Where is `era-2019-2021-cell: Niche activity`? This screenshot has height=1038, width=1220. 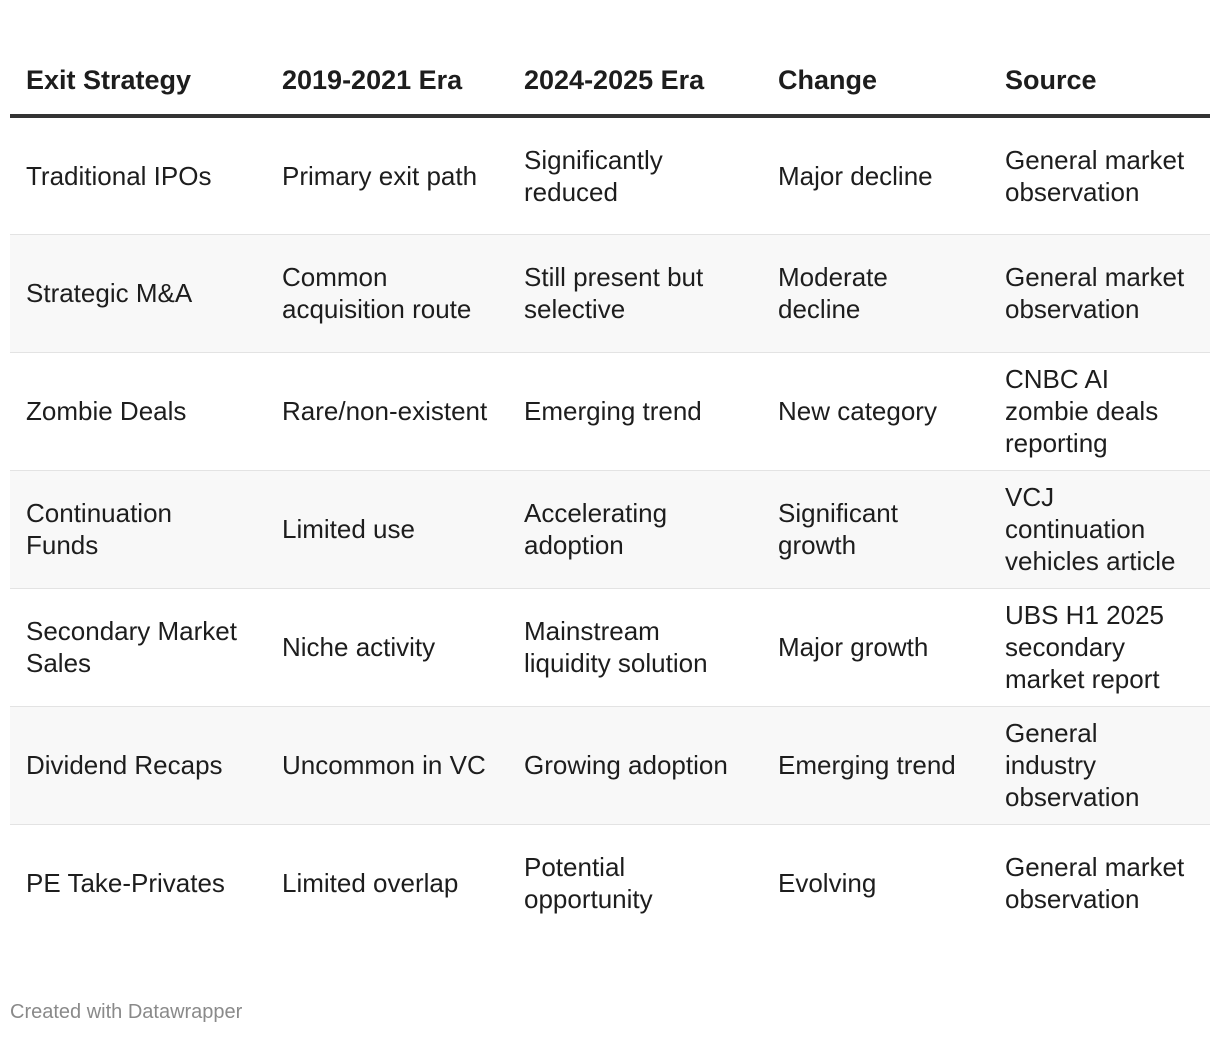
era-2019-2021-cell: Niche activity is located at coordinates (387, 647).